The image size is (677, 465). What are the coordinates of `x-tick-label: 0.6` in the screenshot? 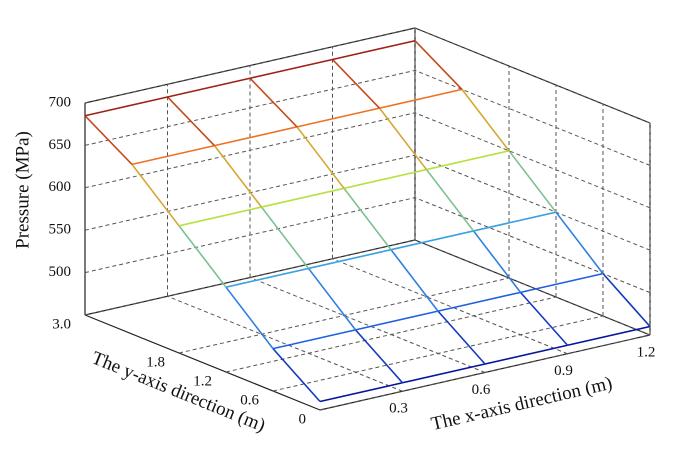 It's located at (481, 390).